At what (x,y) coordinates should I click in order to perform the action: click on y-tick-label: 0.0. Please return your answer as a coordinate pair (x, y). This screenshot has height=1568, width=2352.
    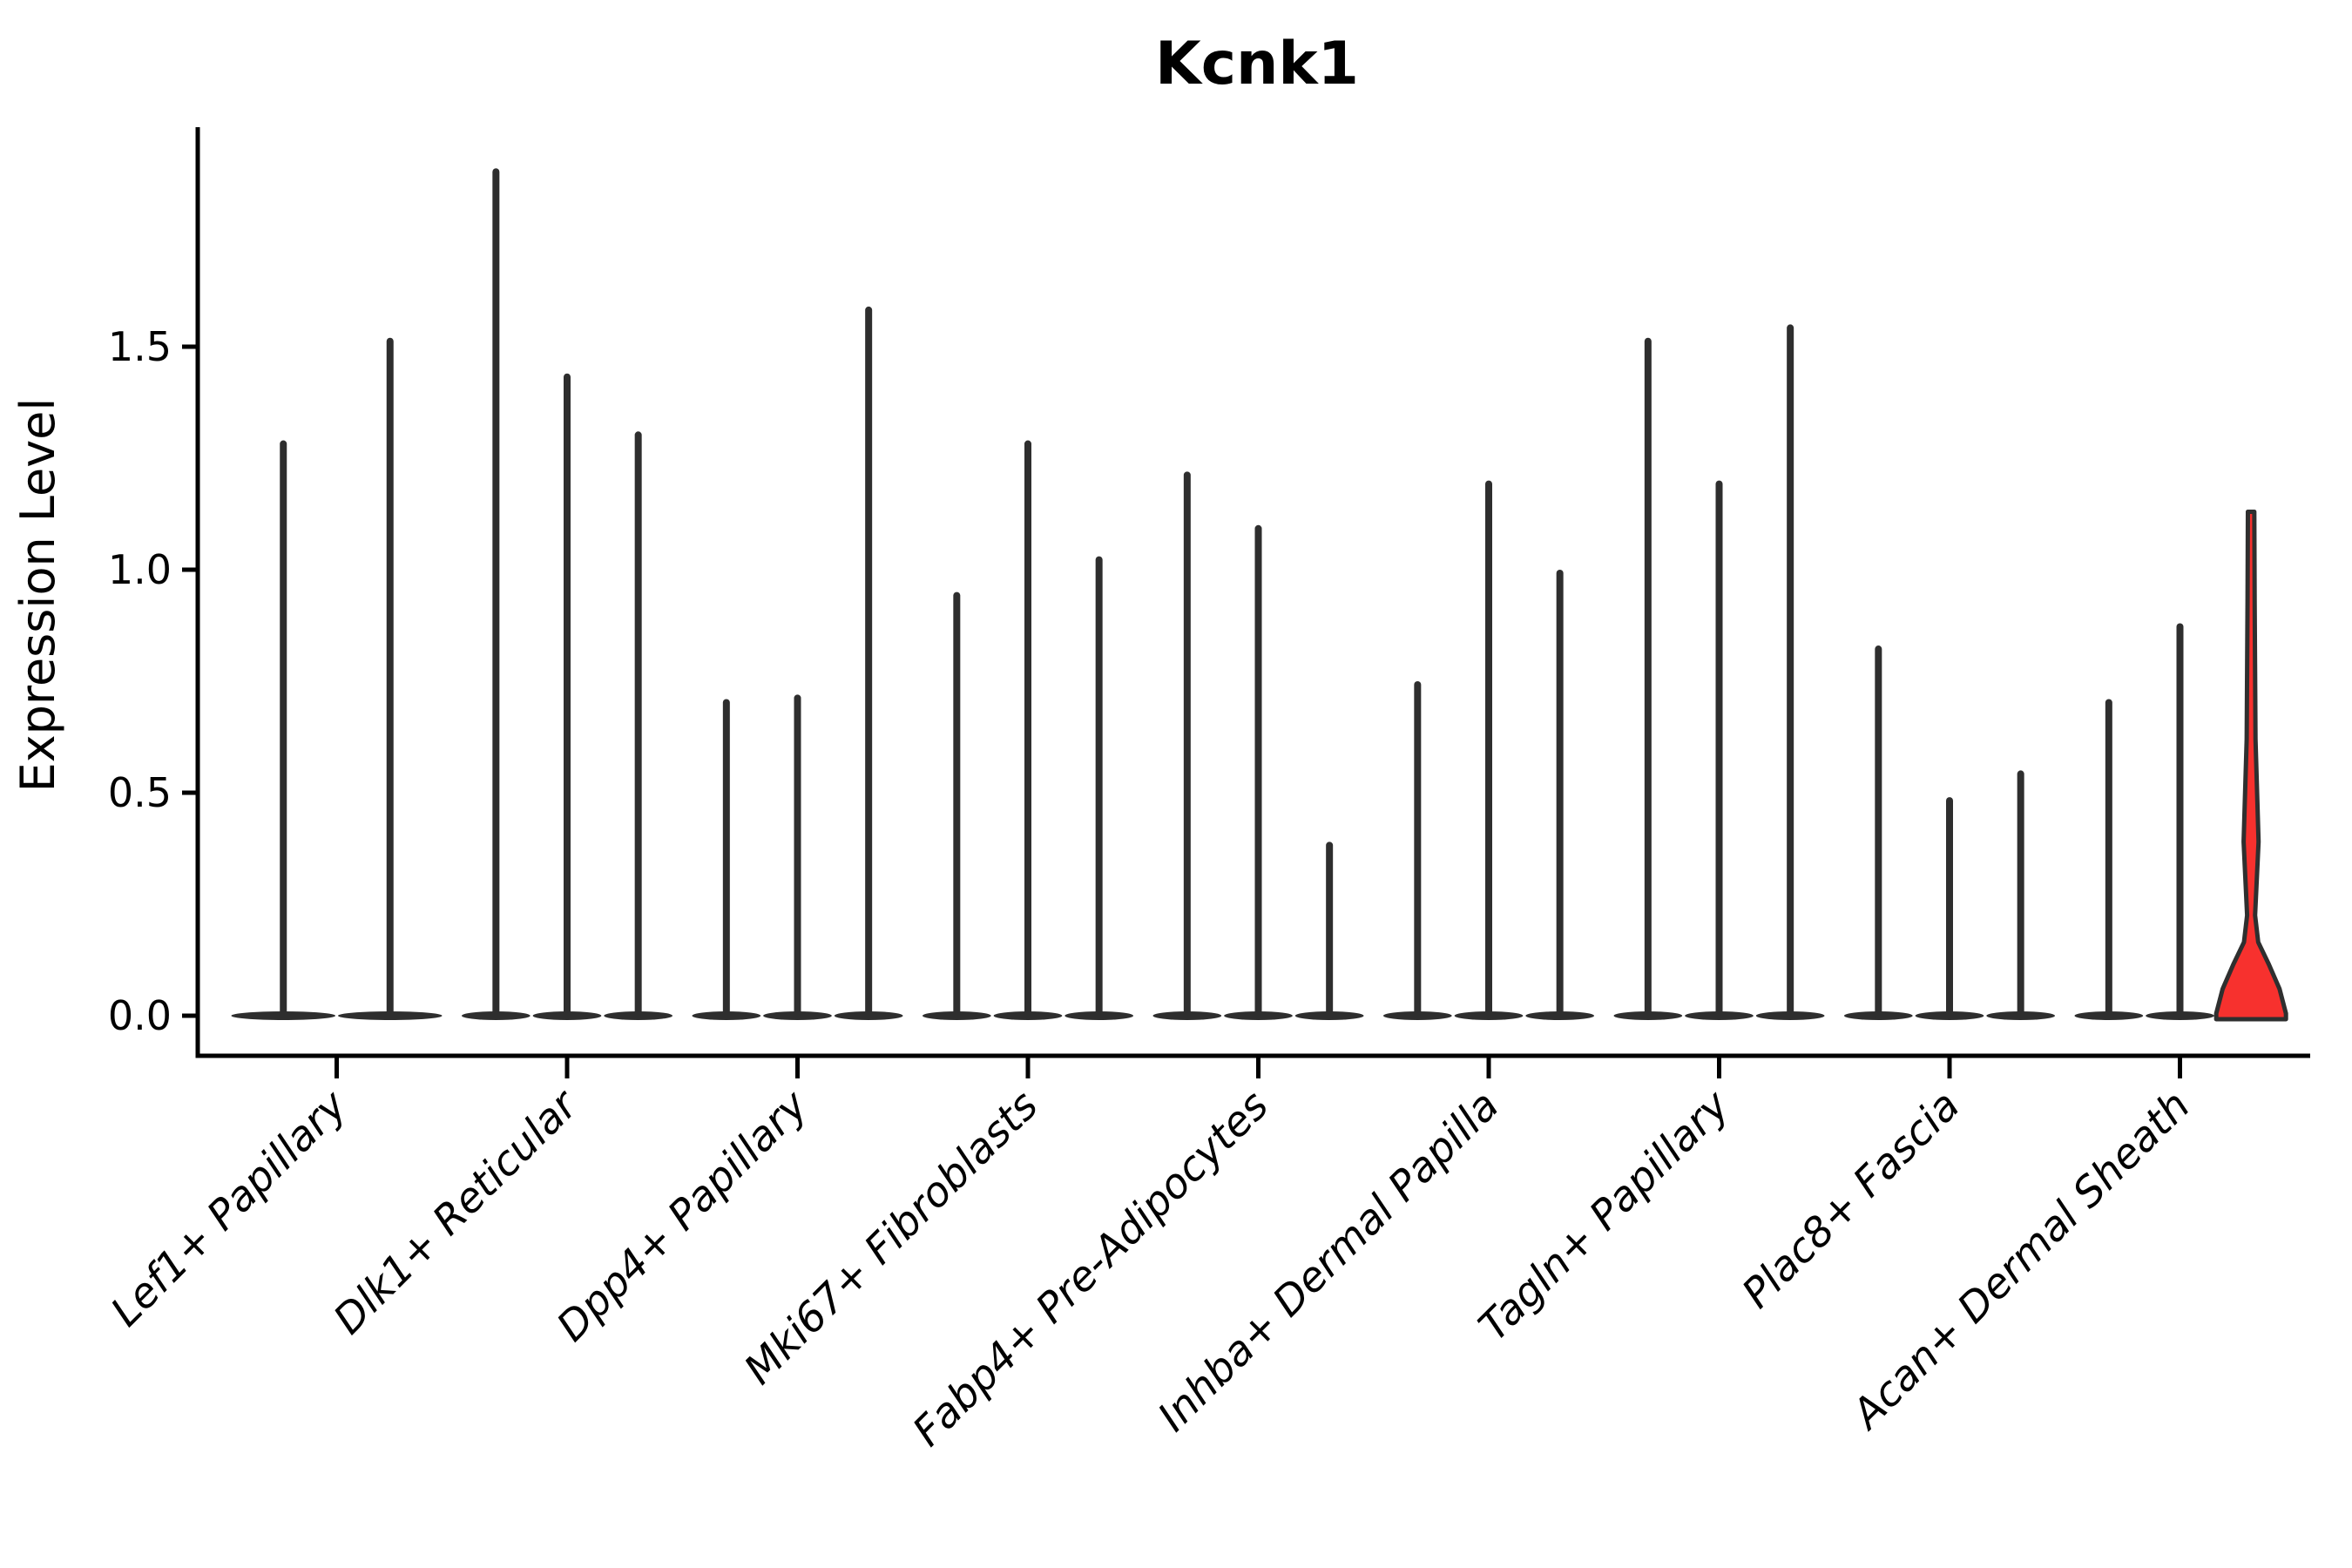
    Looking at the image, I should click on (140, 1015).